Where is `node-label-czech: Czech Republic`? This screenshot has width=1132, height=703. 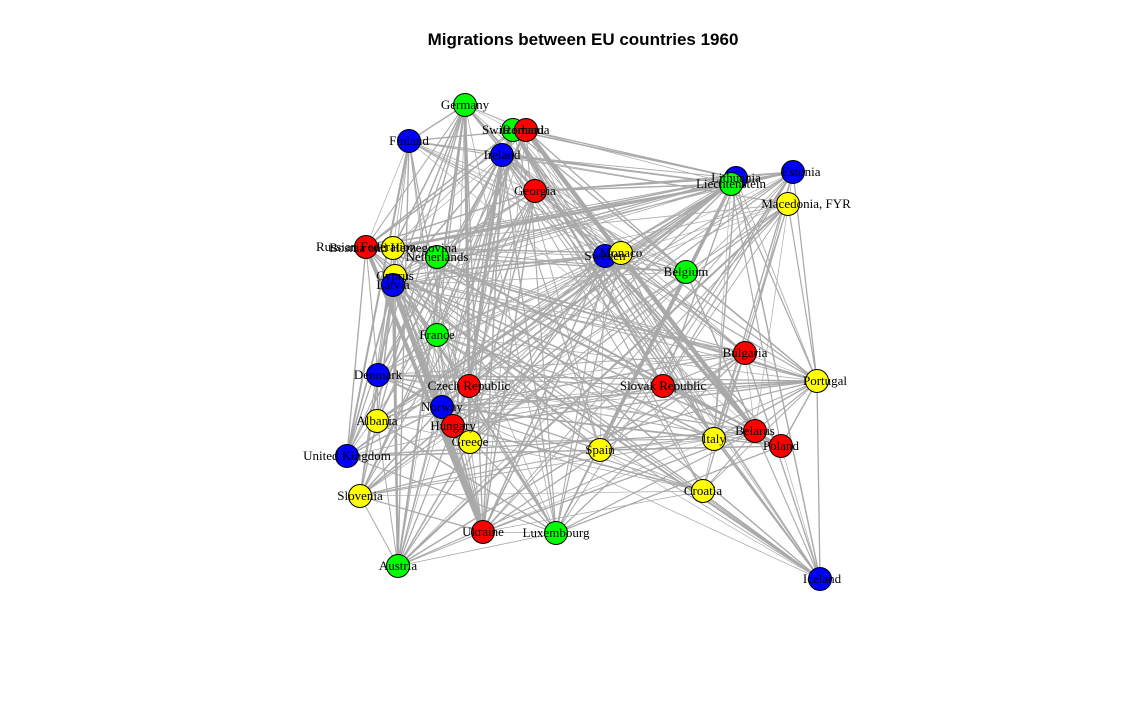 node-label-czech: Czech Republic is located at coordinates (469, 385).